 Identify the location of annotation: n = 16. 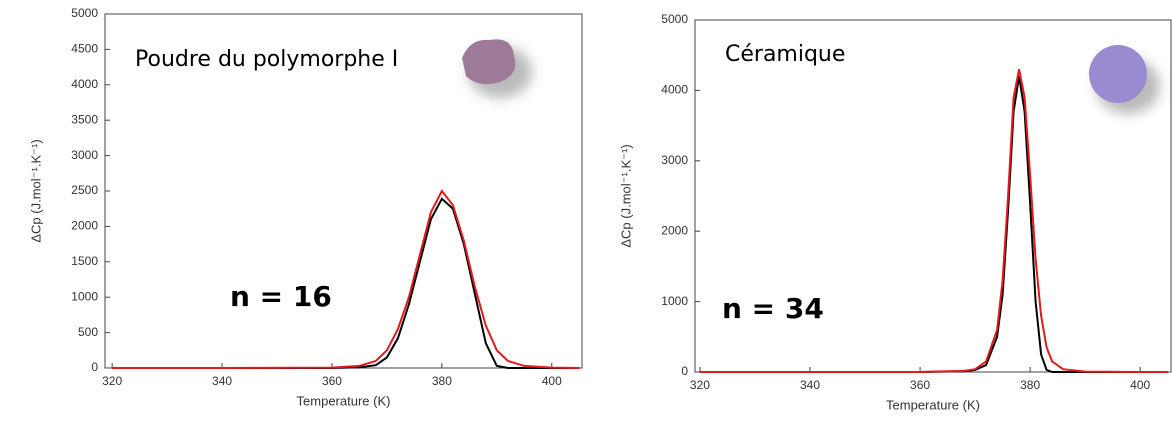
(281, 296).